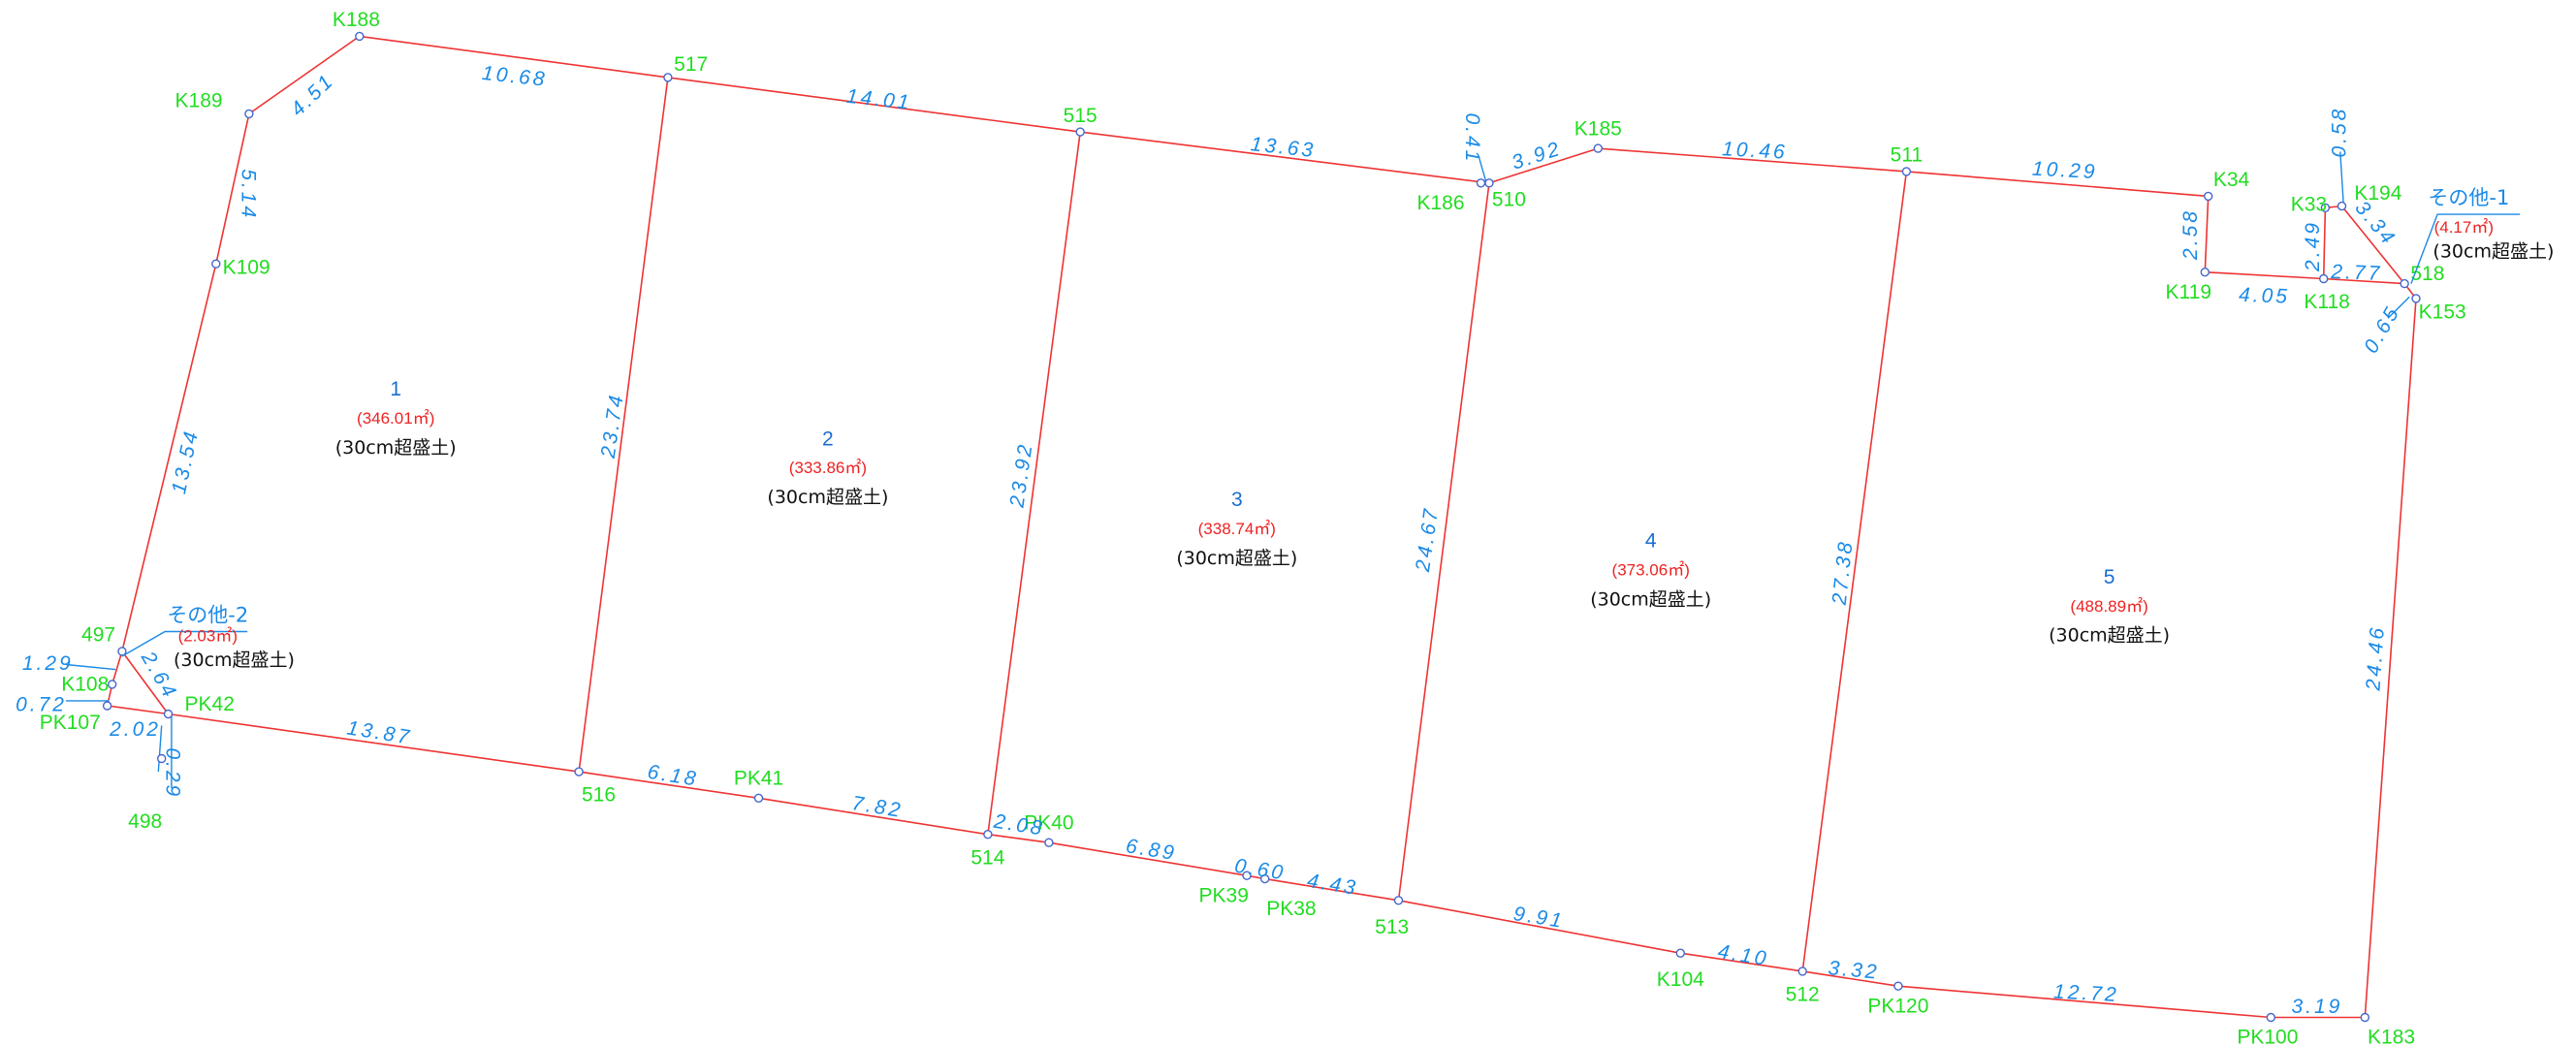 Image resolution: width=2576 pixels, height=1046 pixels. Describe the element at coordinates (2468, 197) in the screenshot. I see `other-area-name: その他-1` at that location.